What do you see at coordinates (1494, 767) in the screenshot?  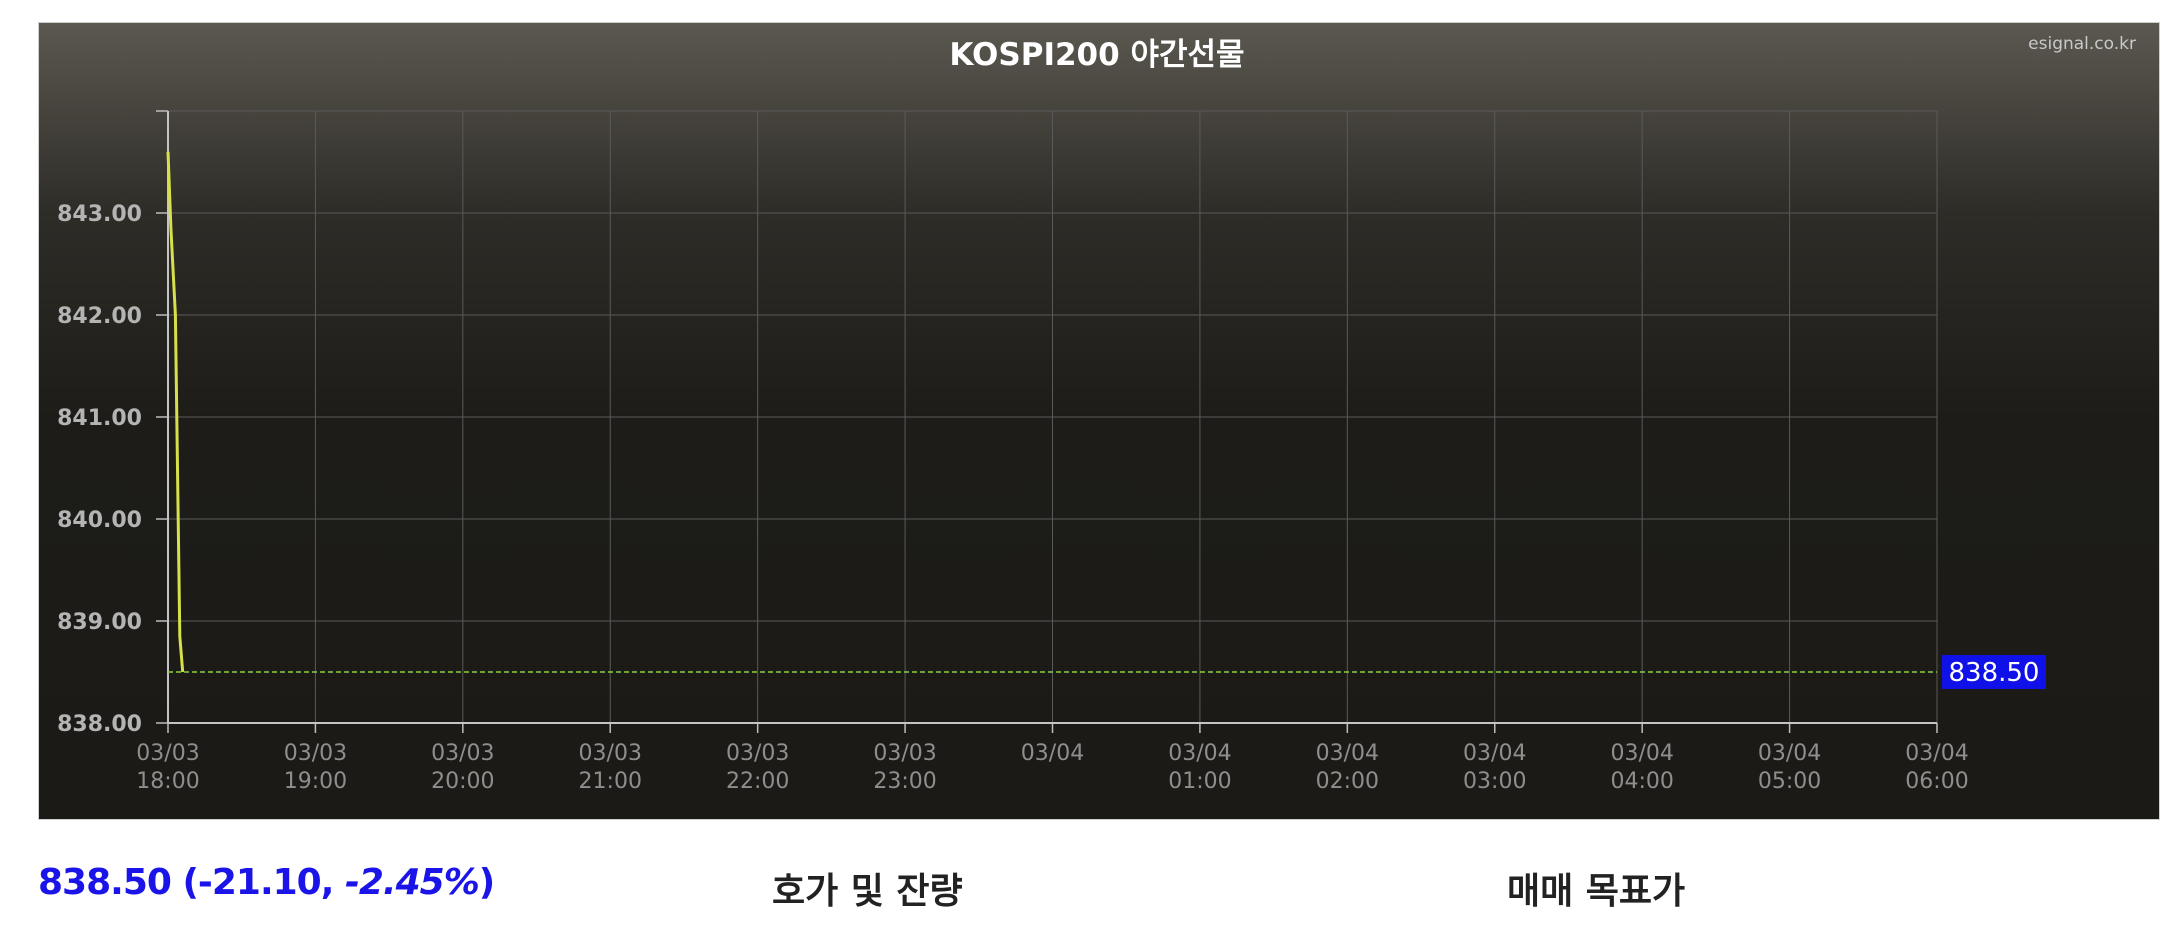 I see `x-tick-label: 03/04 03:00` at bounding box center [1494, 767].